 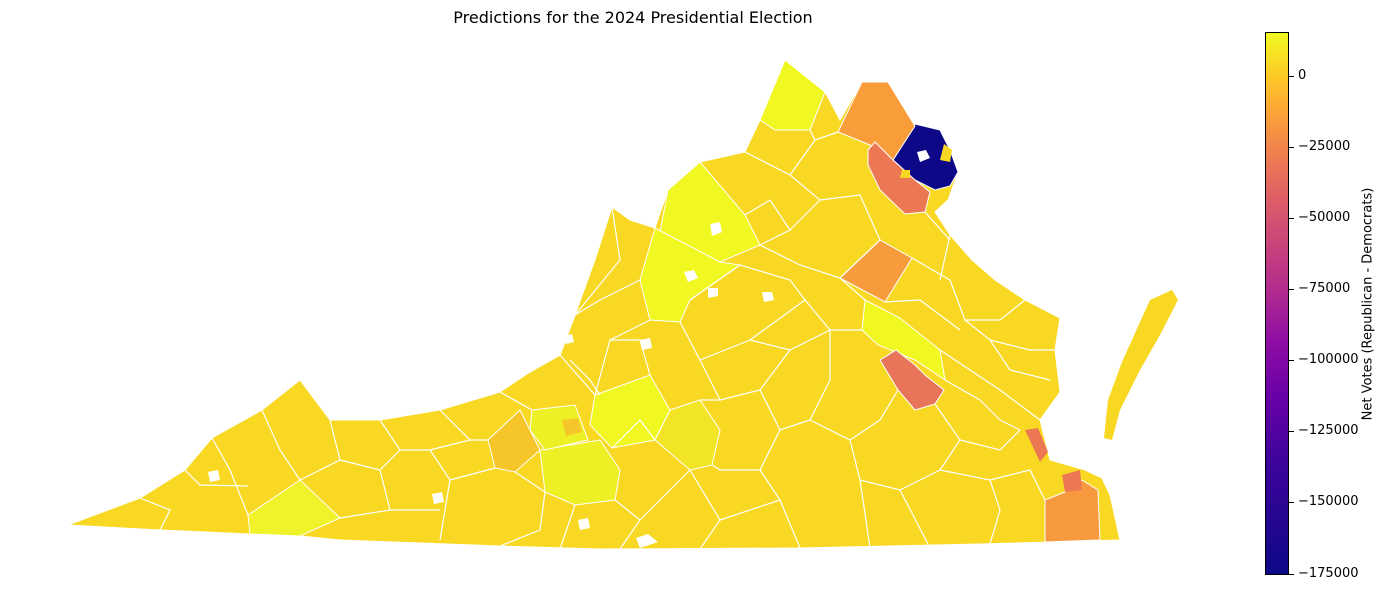 What do you see at coordinates (1036, 445) in the screenshot?
I see `county-hampton` at bounding box center [1036, 445].